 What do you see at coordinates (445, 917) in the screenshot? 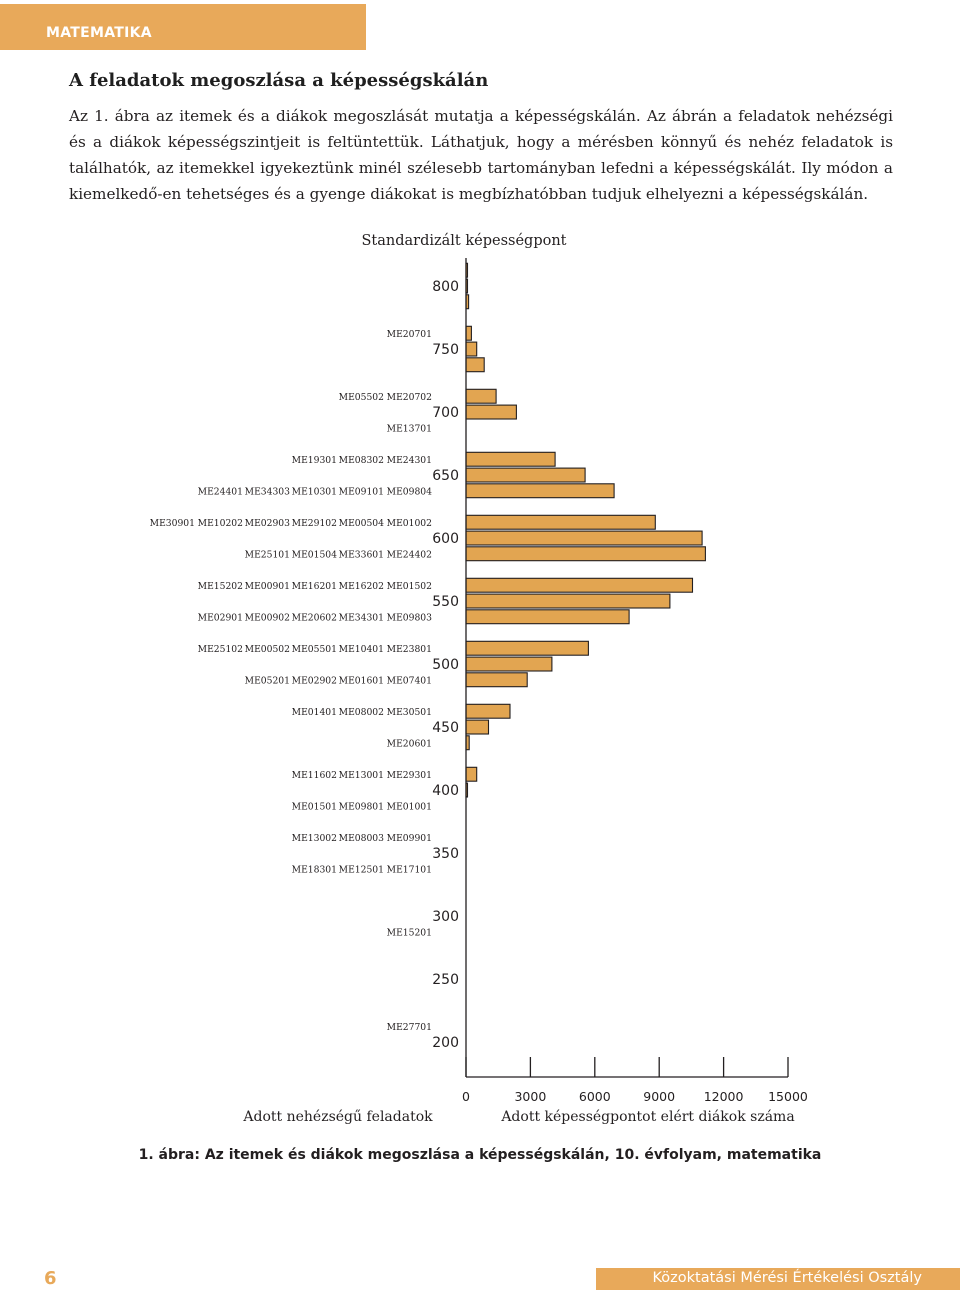
I see `score-tick-label: 300` at bounding box center [445, 917].